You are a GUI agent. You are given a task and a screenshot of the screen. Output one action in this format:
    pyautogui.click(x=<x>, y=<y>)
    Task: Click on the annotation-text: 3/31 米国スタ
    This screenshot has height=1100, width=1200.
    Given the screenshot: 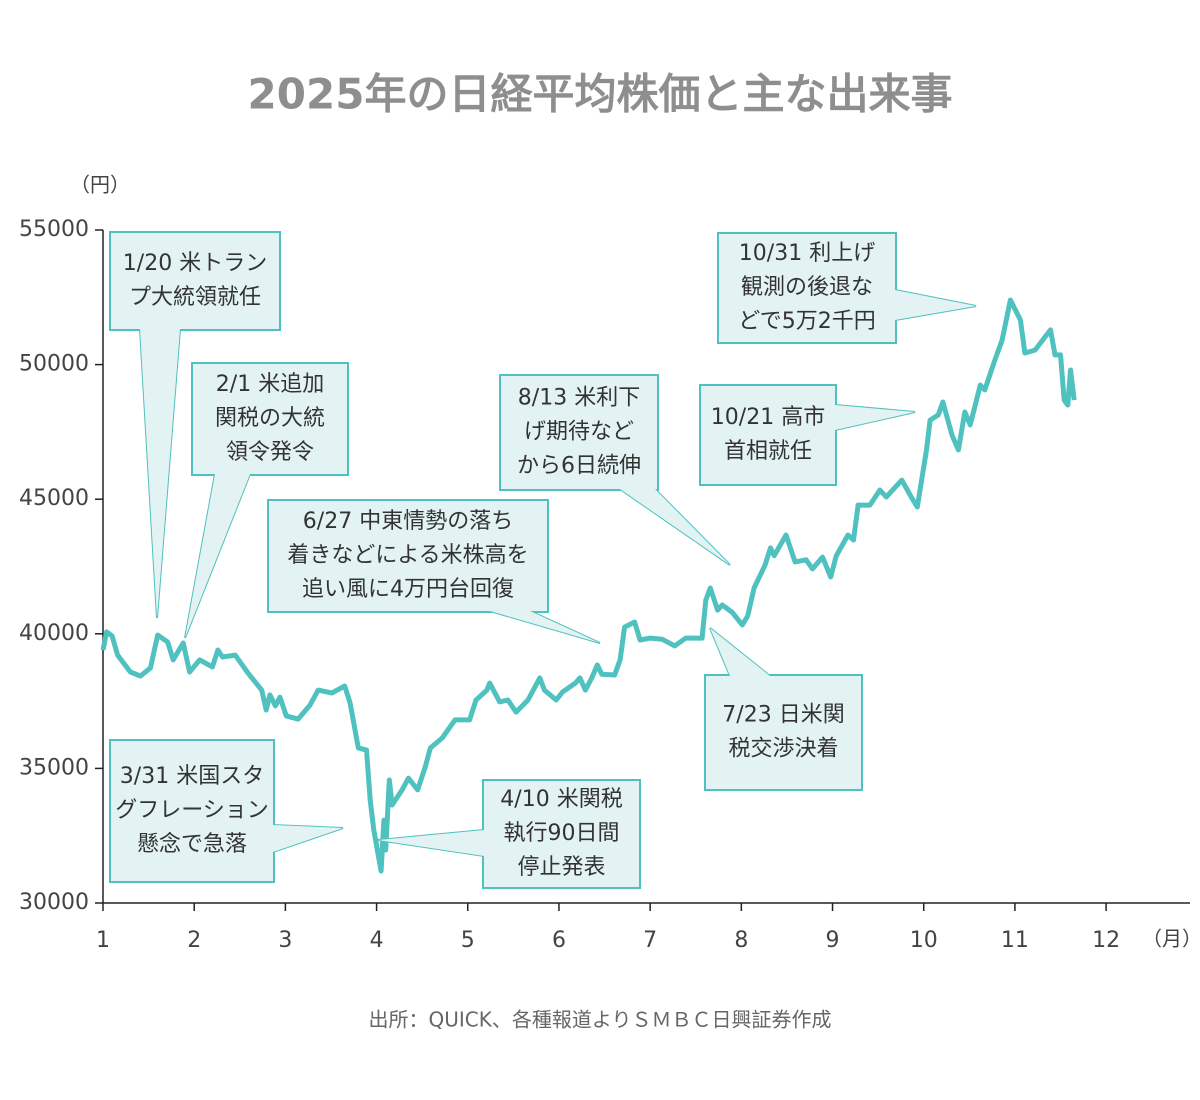 What is the action you would take?
    pyautogui.click(x=192, y=776)
    